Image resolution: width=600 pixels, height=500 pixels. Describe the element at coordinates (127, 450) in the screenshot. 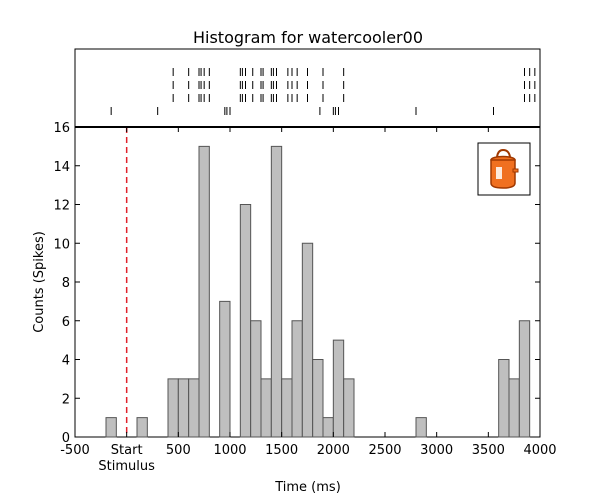

I see `x-tick-label: Start` at that location.